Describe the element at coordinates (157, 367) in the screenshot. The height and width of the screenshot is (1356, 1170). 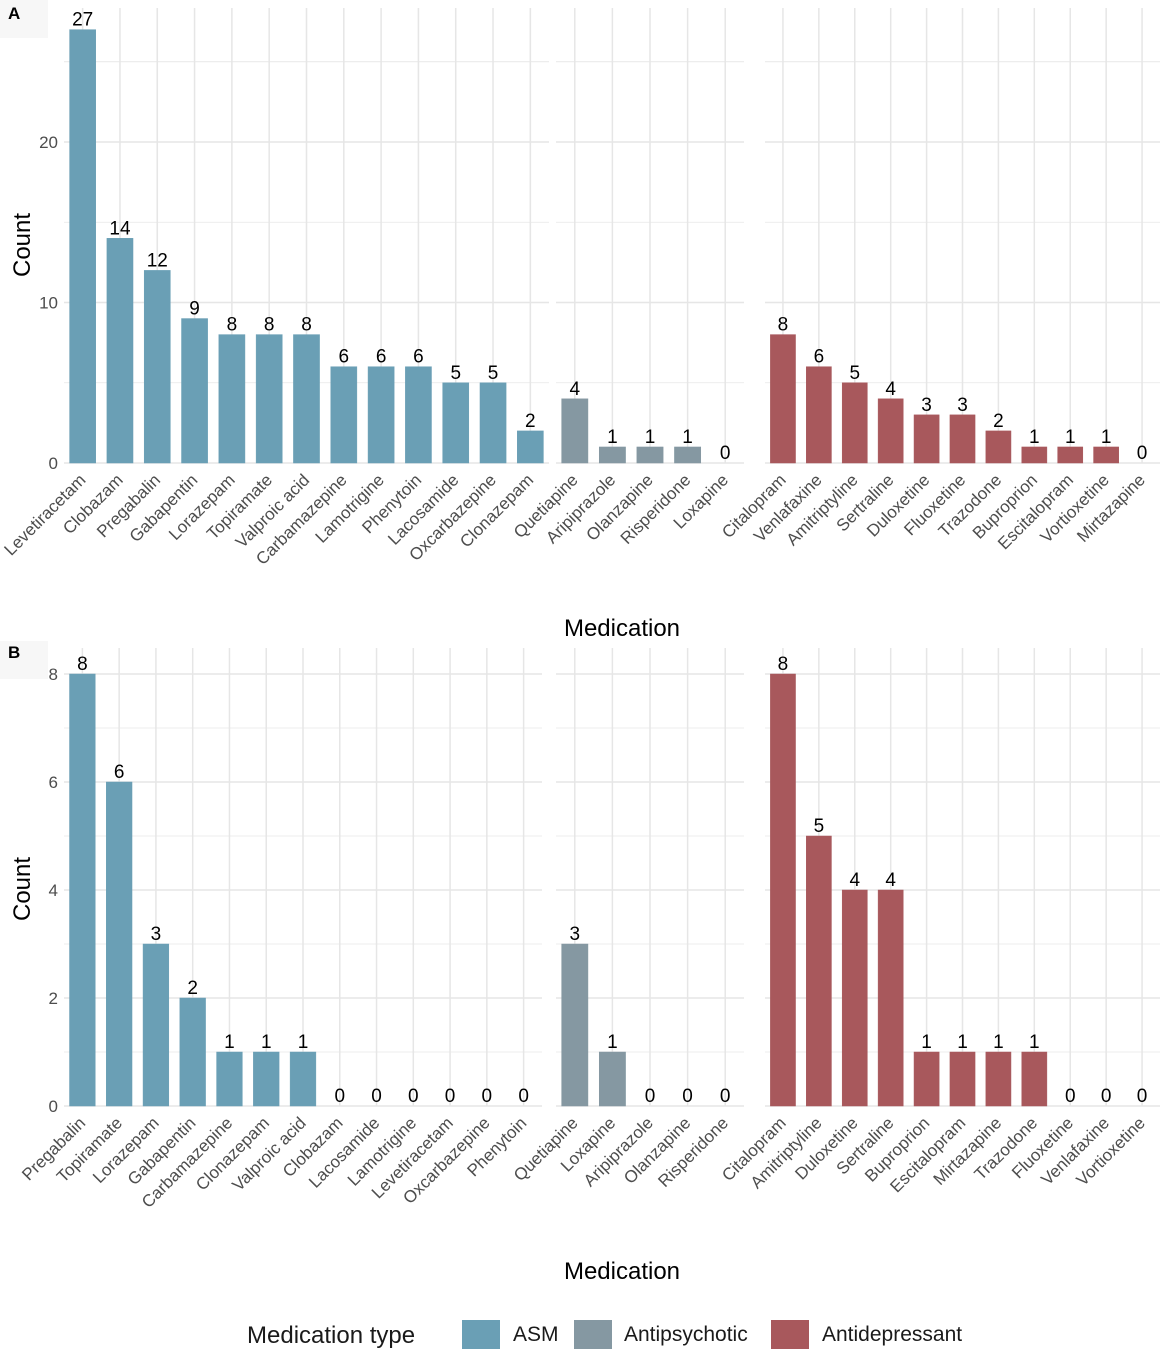
I see `bar-a-pregabalin` at that location.